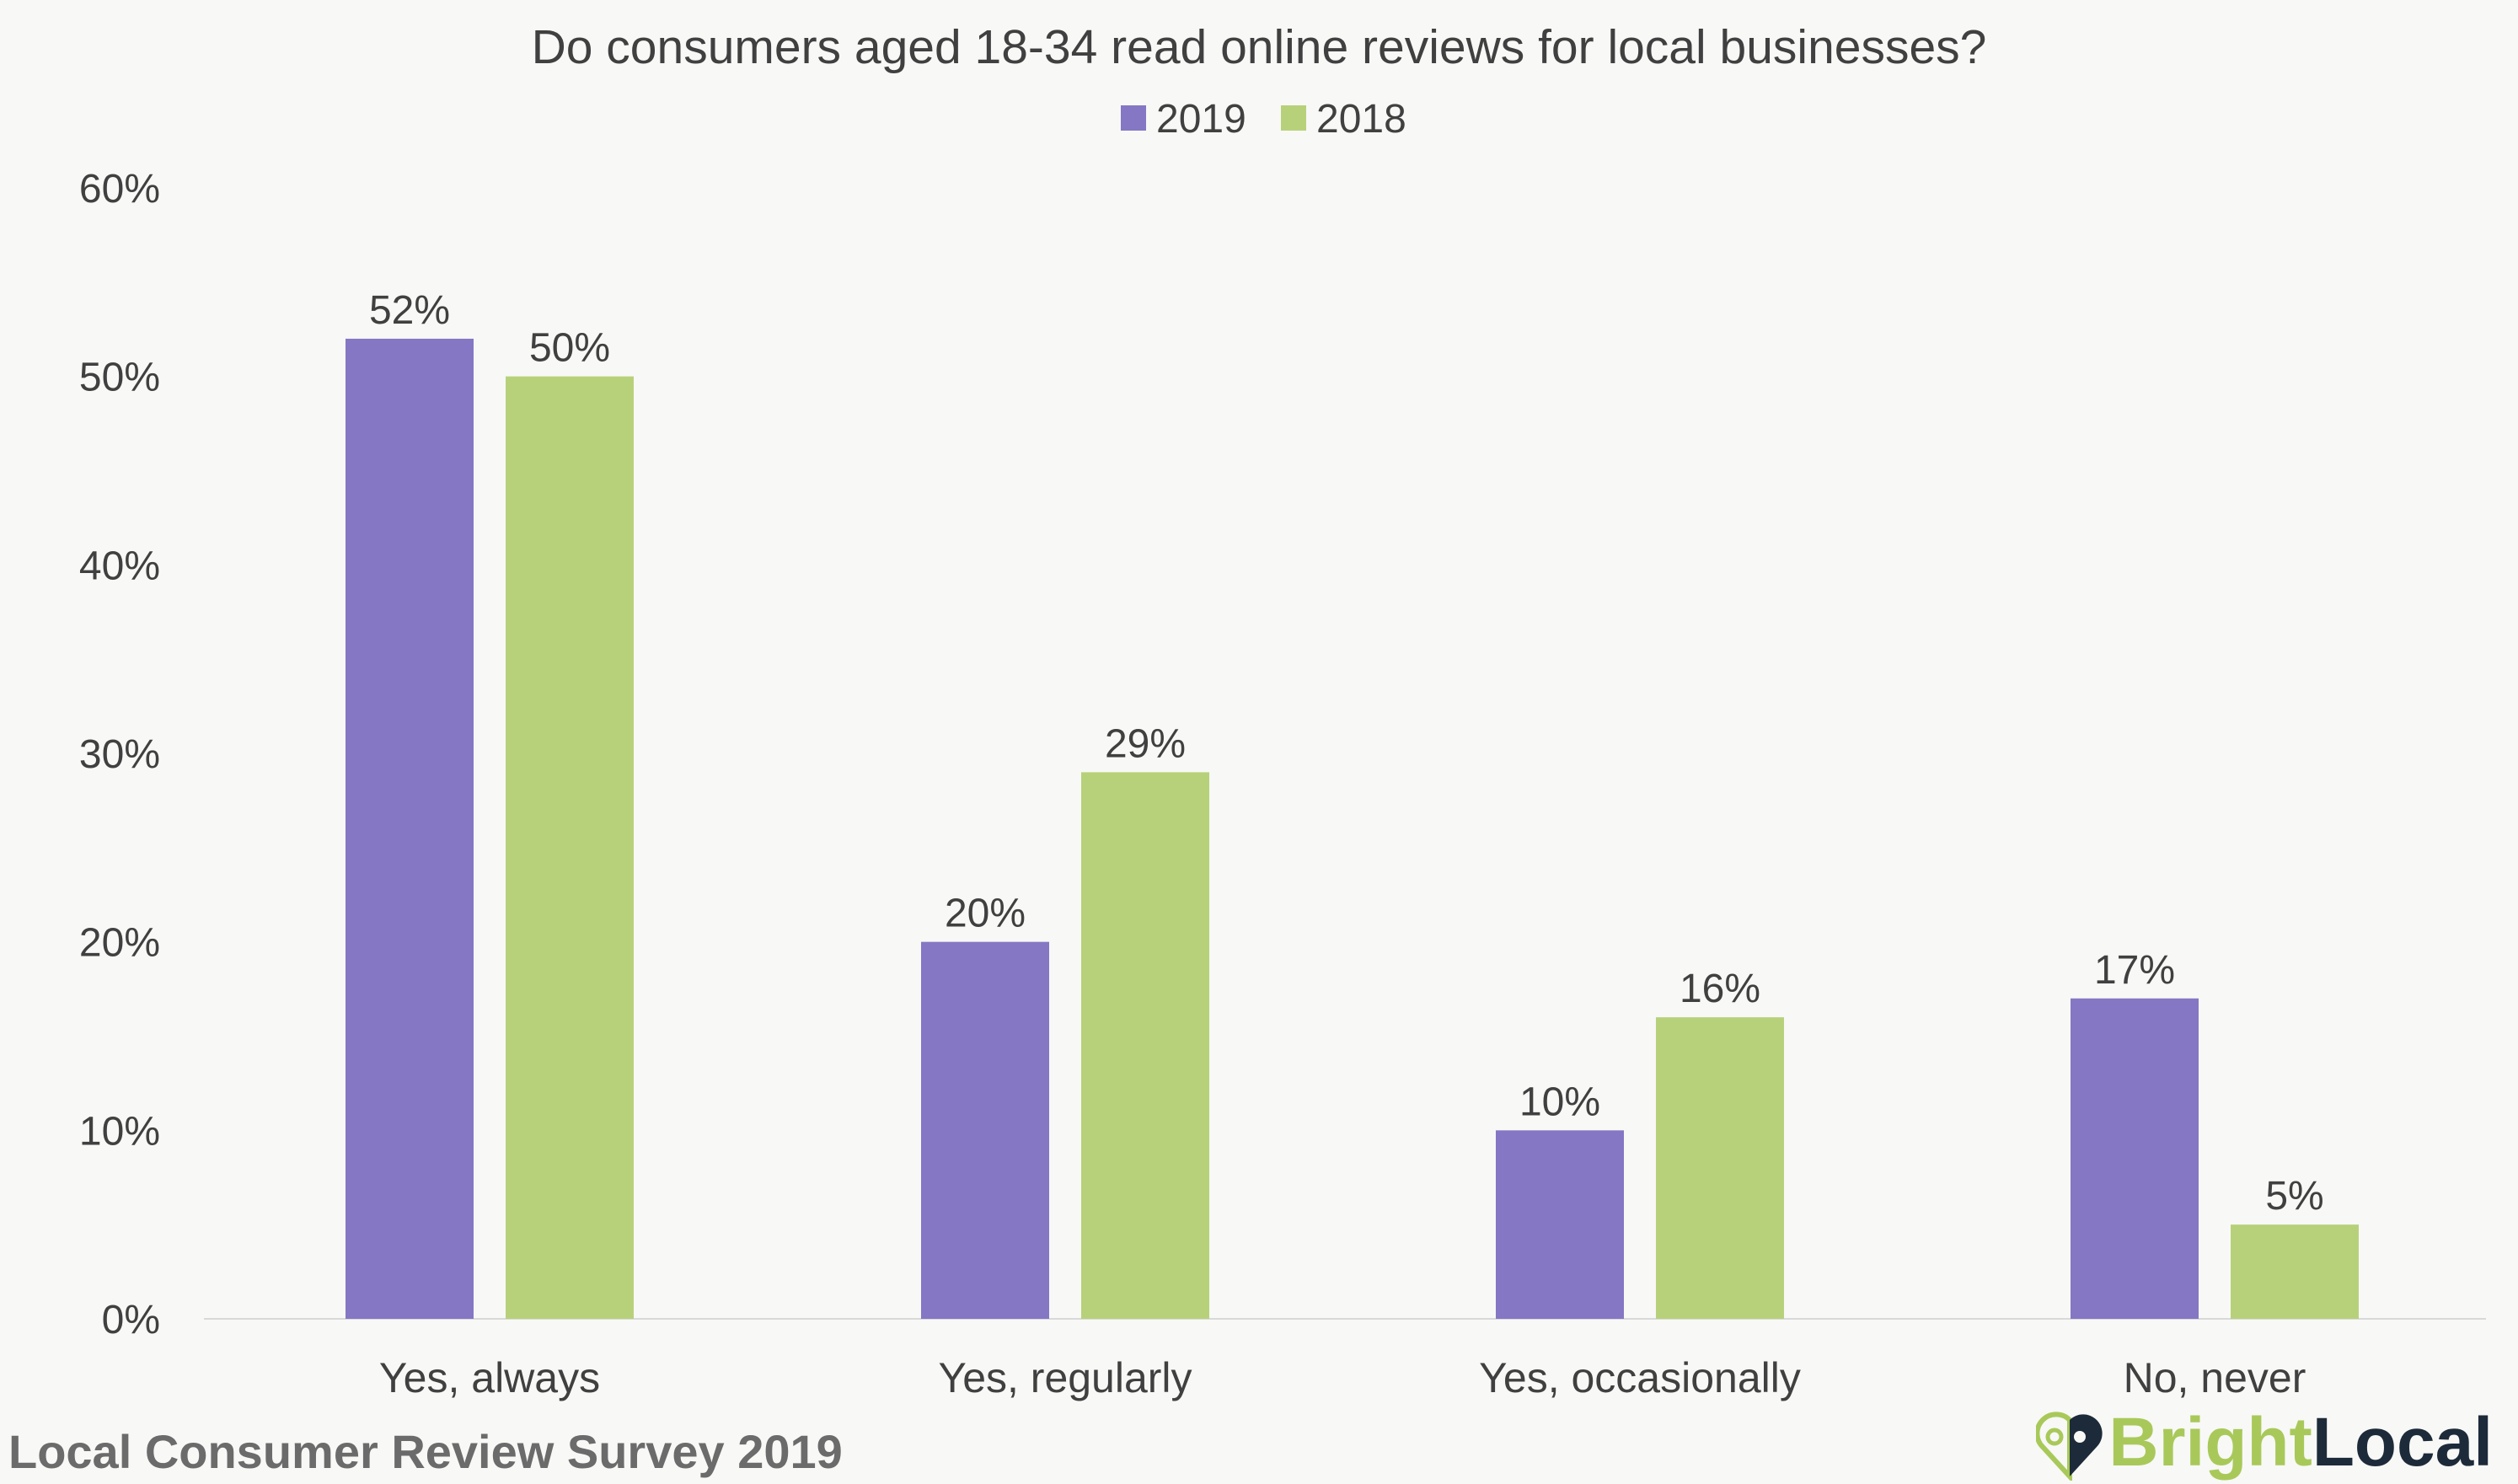 This screenshot has height=1484, width=2518. Describe the element at coordinates (119, 754) in the screenshot. I see `y-tick-label: 30%` at that location.